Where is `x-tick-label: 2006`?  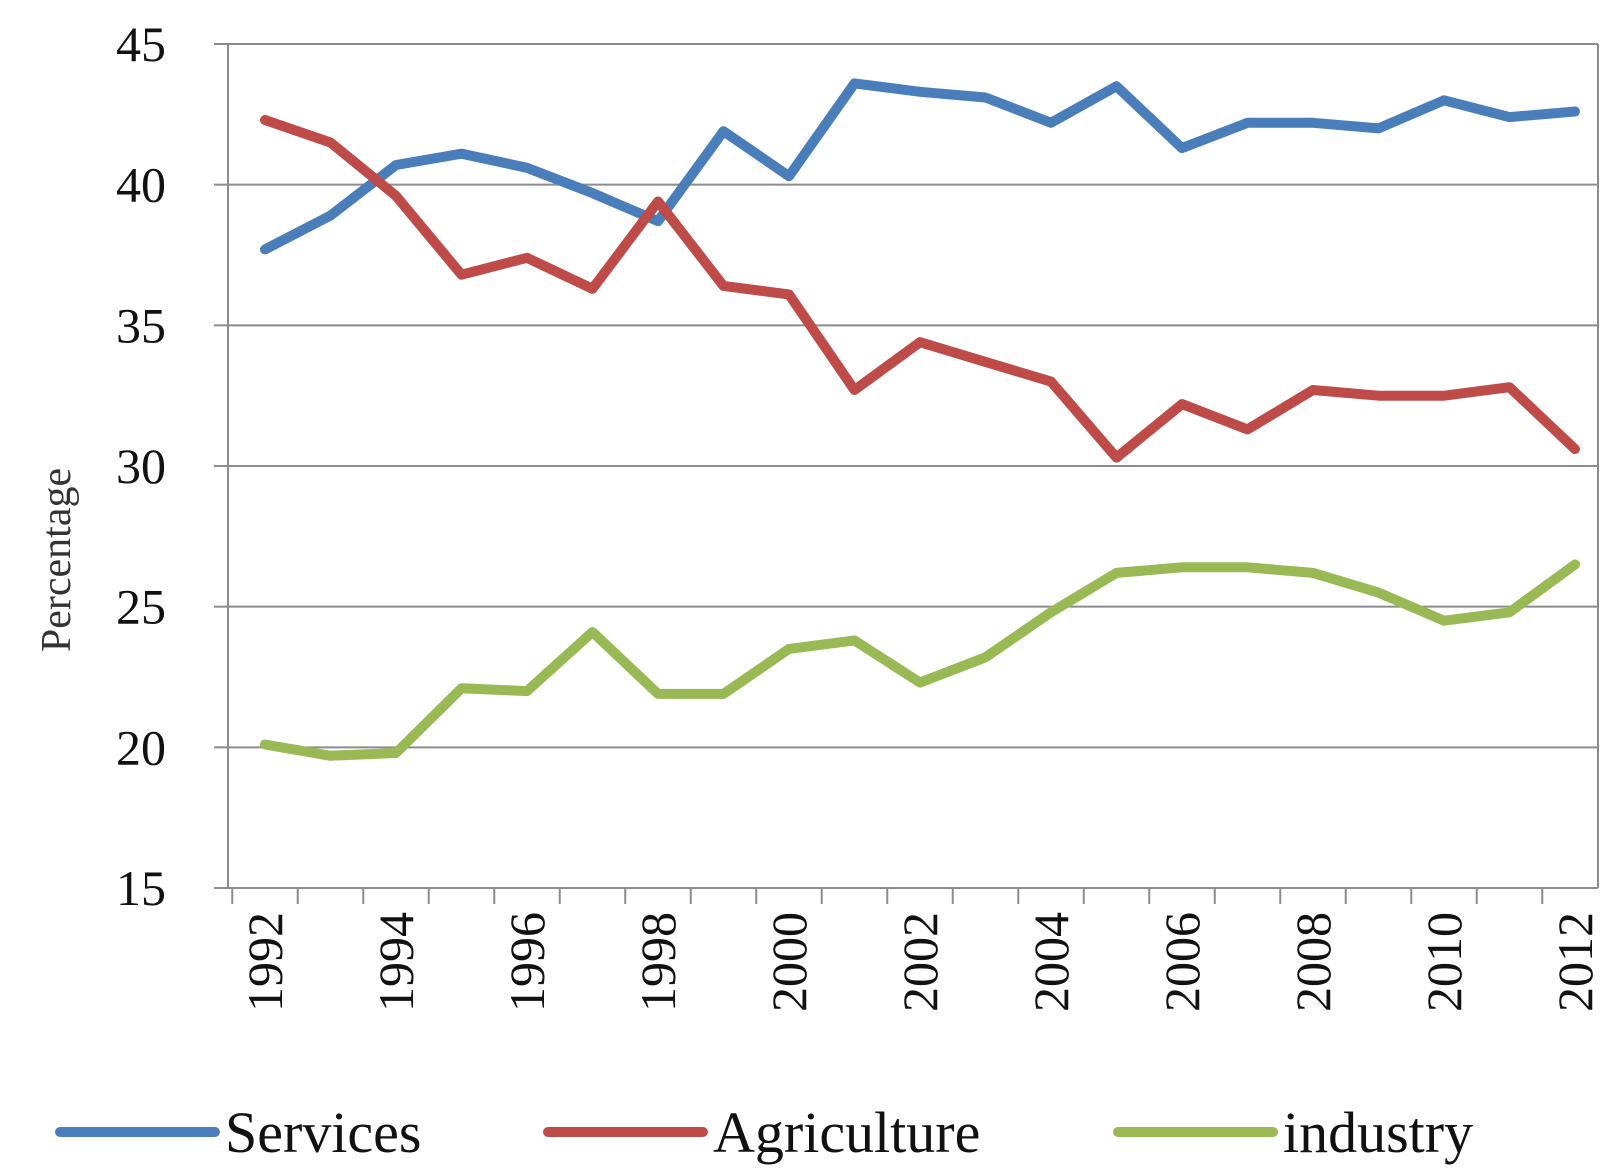 x-tick-label: 2006 is located at coordinates (1182, 962).